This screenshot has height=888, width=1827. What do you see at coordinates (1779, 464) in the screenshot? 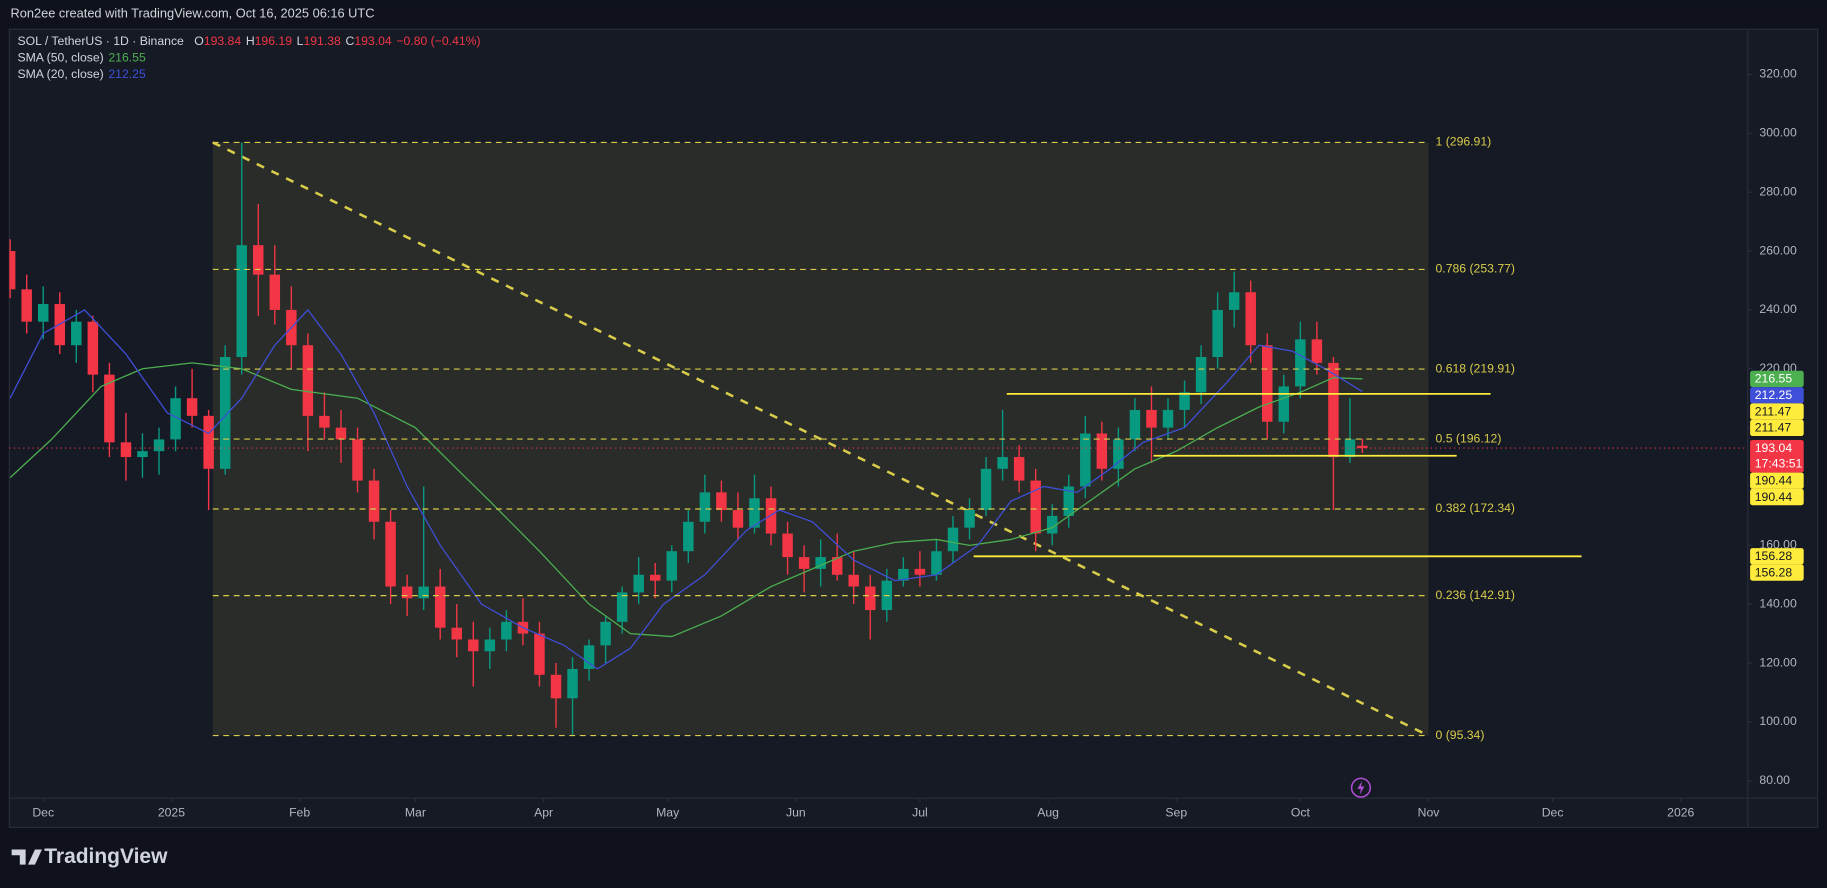
I see `countdown: 17:43:51` at bounding box center [1779, 464].